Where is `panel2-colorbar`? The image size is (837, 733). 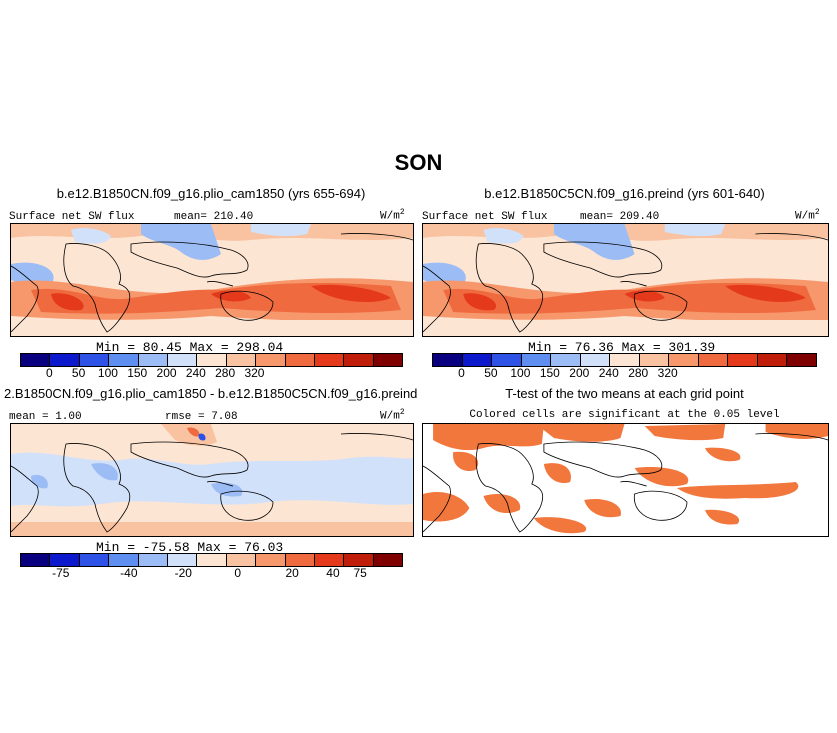 panel2-colorbar is located at coordinates (624, 360).